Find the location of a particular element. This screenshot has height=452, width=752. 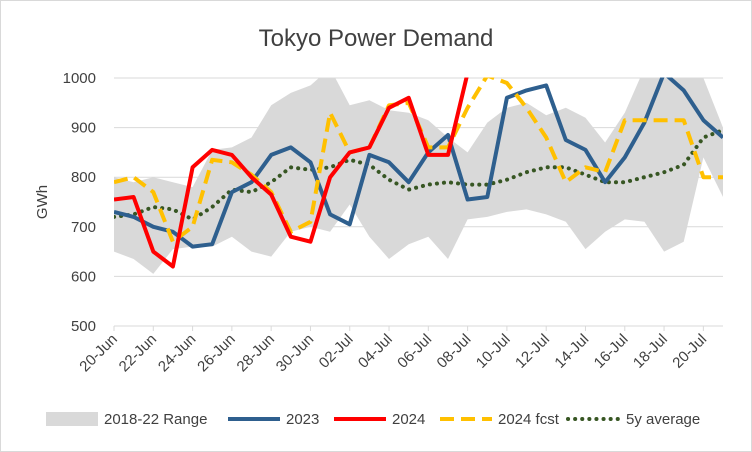

legend-label: 5y average is located at coordinates (663, 419).